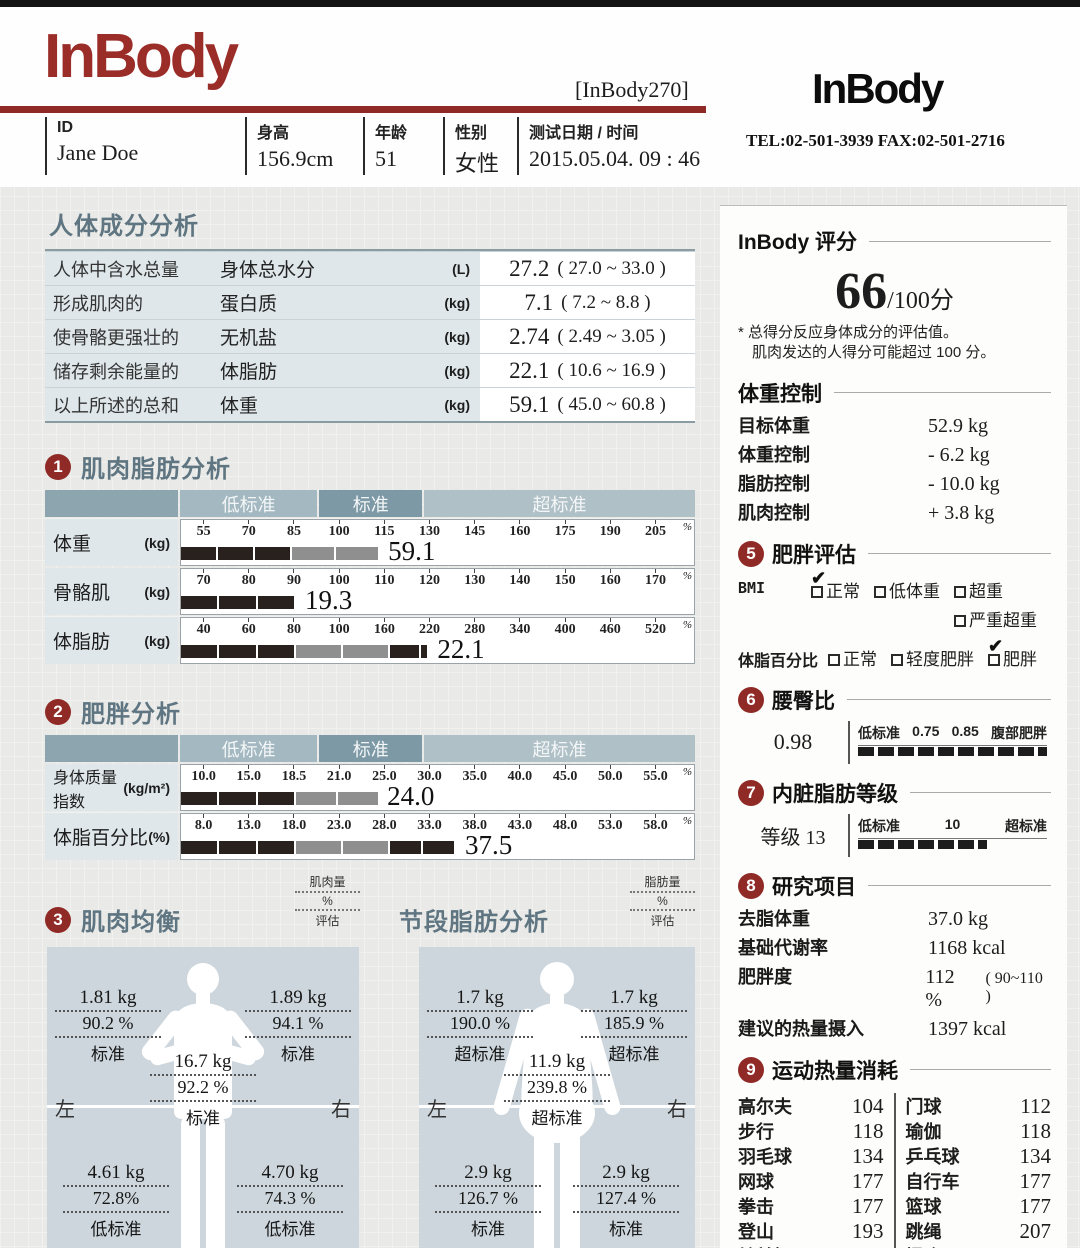  What do you see at coordinates (203, 1105) in the screenshot?
I see `human-silhouette-muscle` at bounding box center [203, 1105].